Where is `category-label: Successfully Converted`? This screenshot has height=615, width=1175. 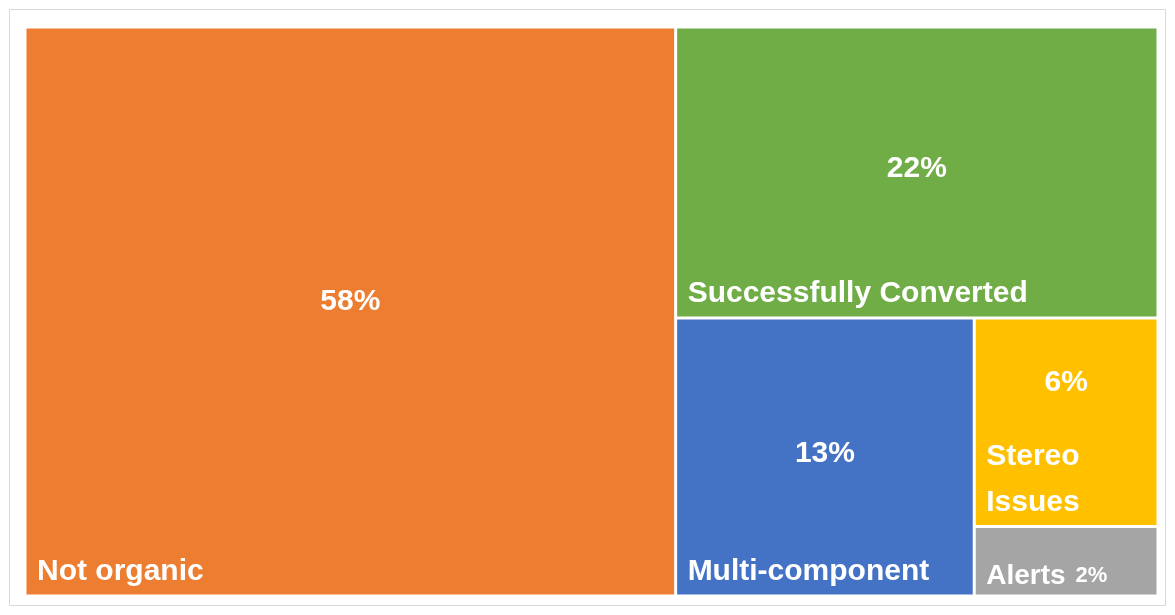 category-label: Successfully Converted is located at coordinates (857, 292).